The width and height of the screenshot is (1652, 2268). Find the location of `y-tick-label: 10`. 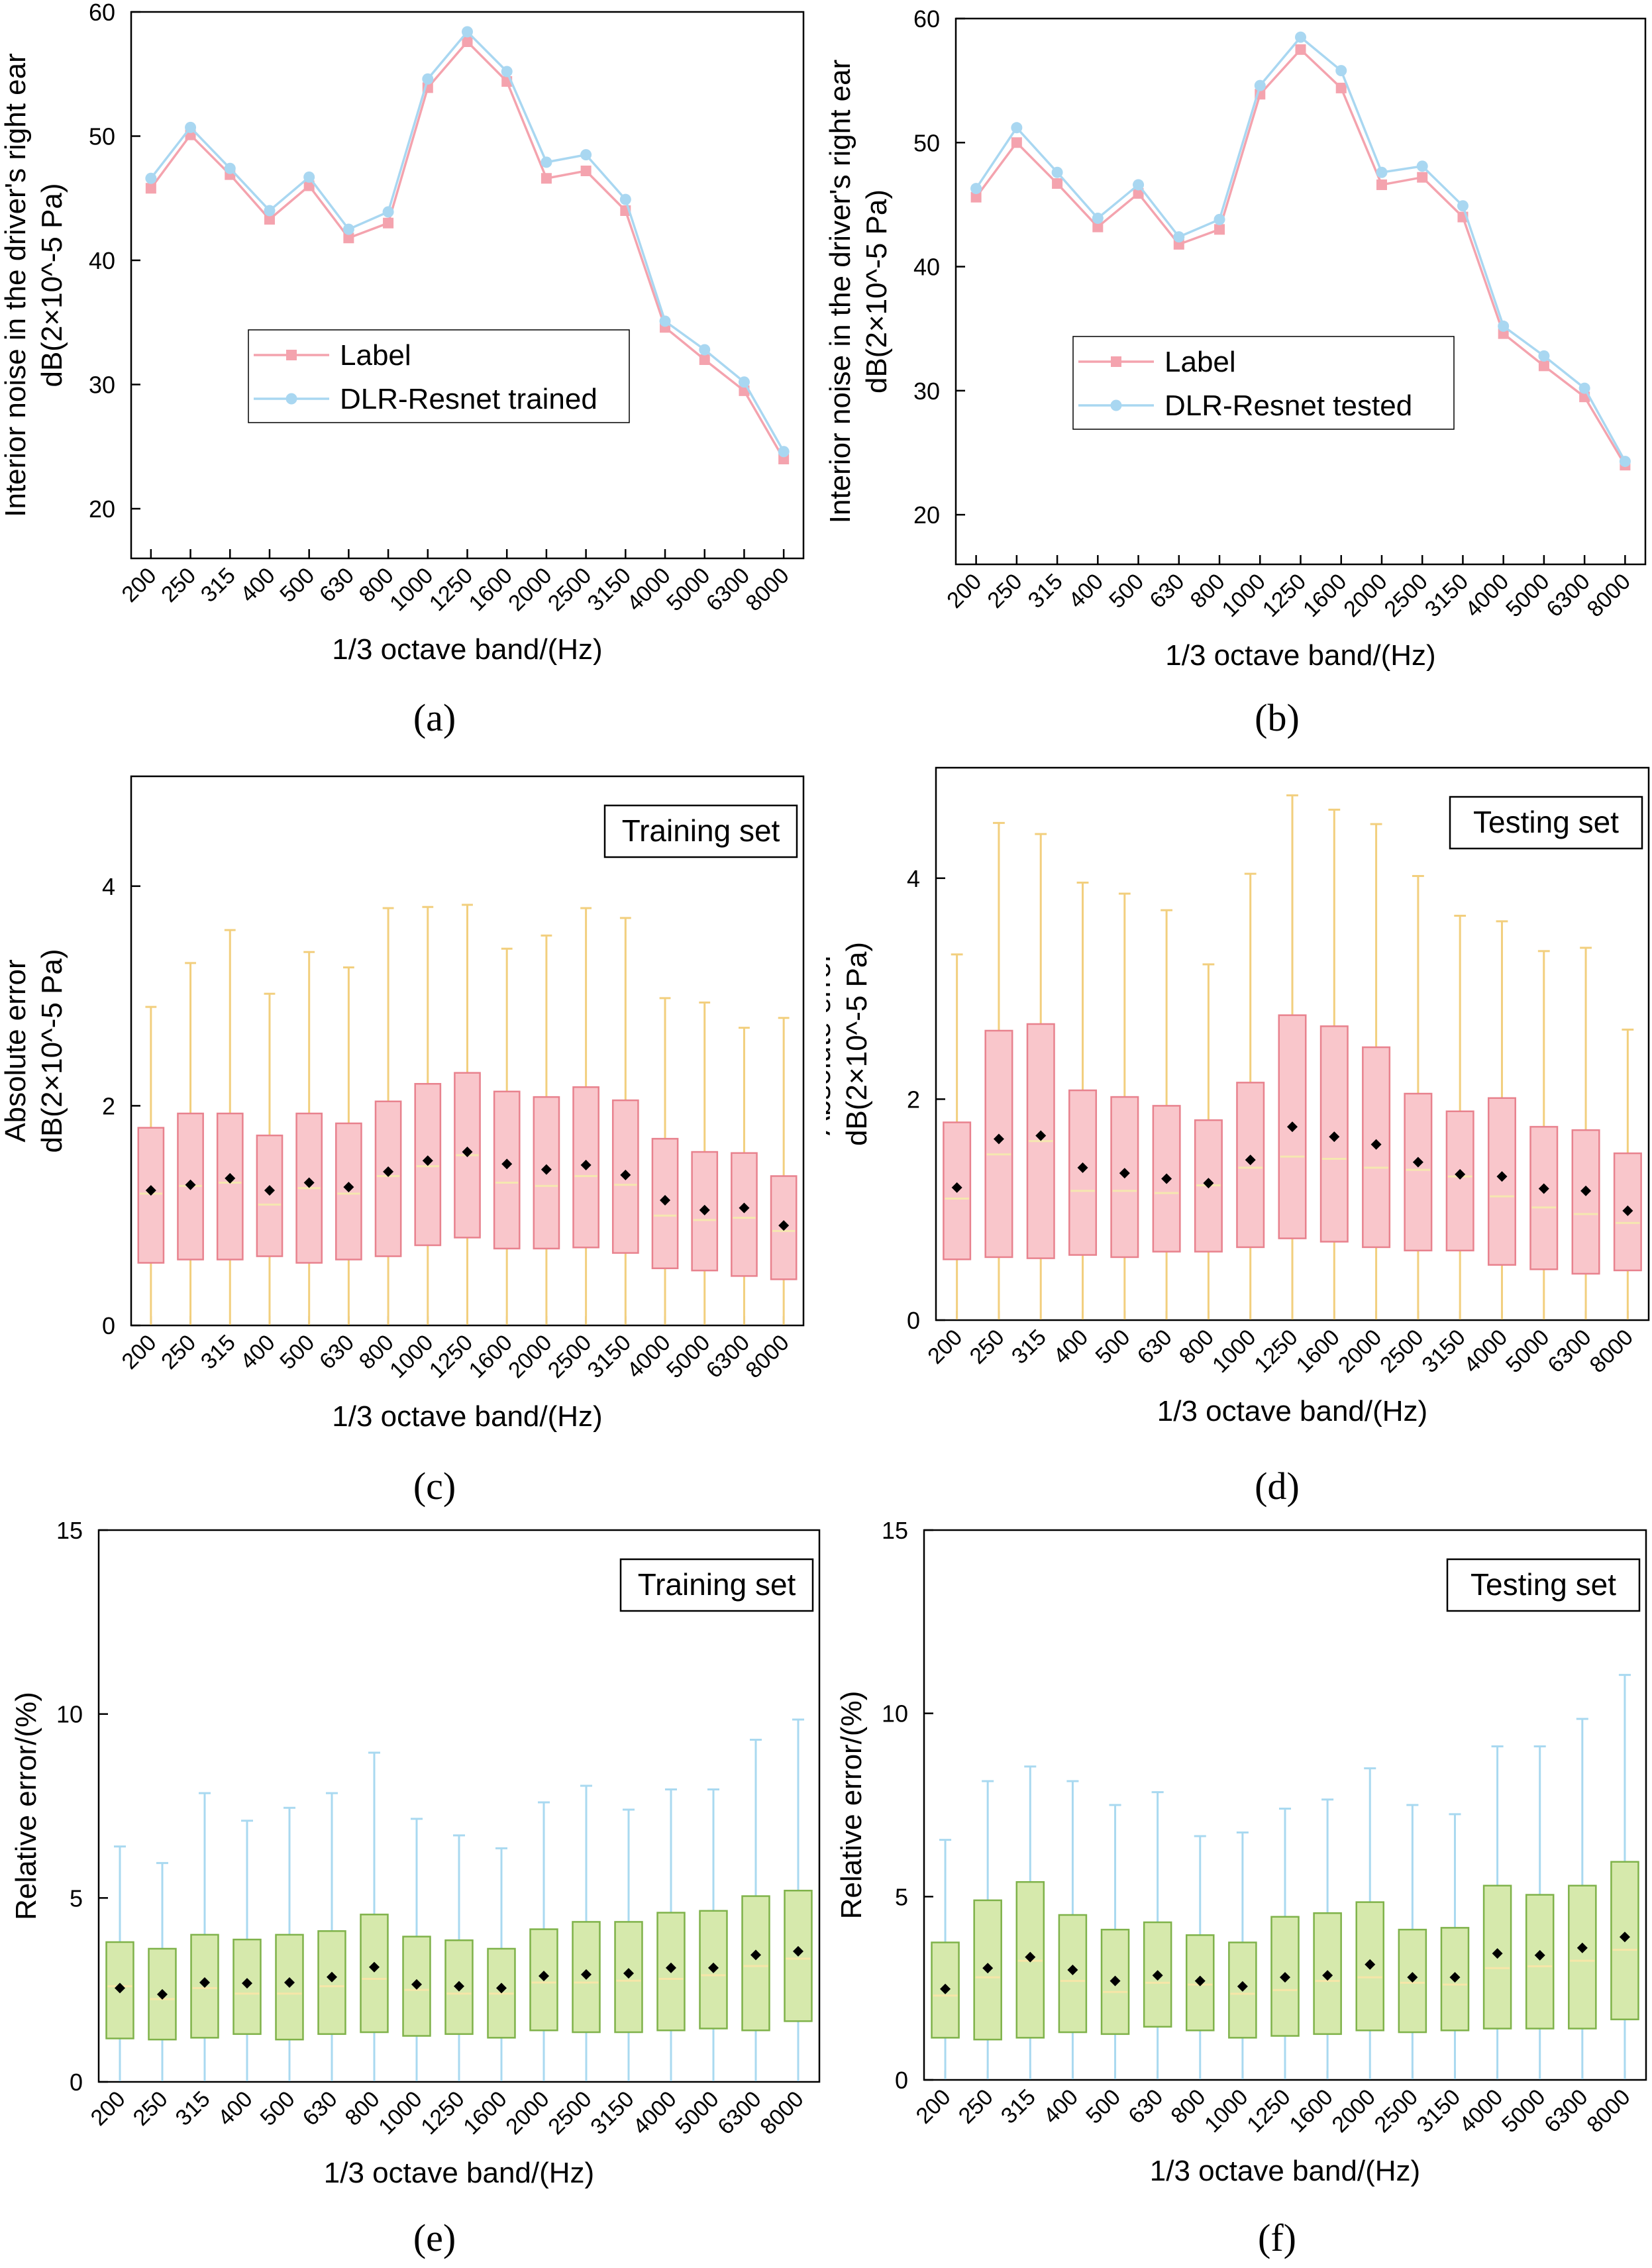

y-tick-label: 10 is located at coordinates (69, 1714).